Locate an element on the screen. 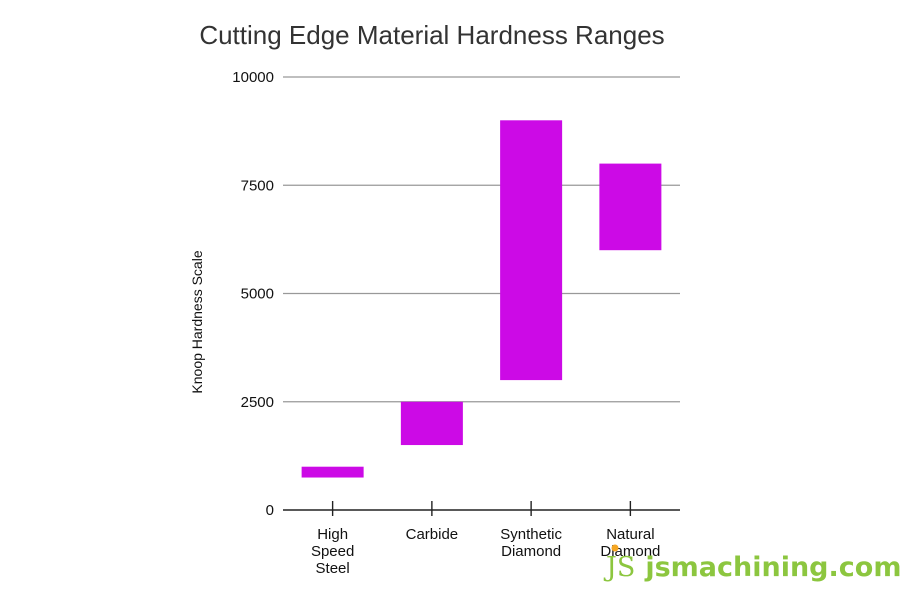 This screenshot has height=600, width=900. watermark: JS jsmachining.com is located at coordinates (753, 567).